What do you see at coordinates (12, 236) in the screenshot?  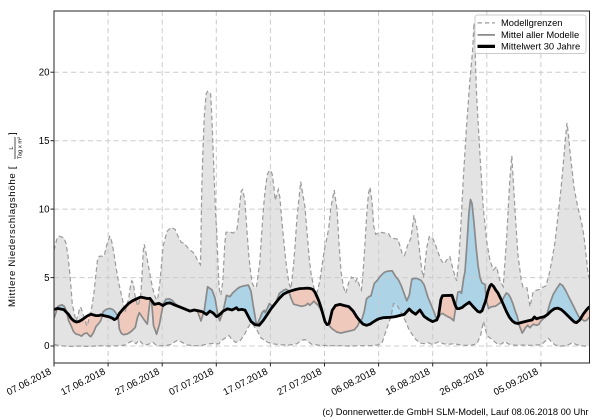 I see `svg-text: Mittlere Niederschlagshöhe [` at bounding box center [12, 236].